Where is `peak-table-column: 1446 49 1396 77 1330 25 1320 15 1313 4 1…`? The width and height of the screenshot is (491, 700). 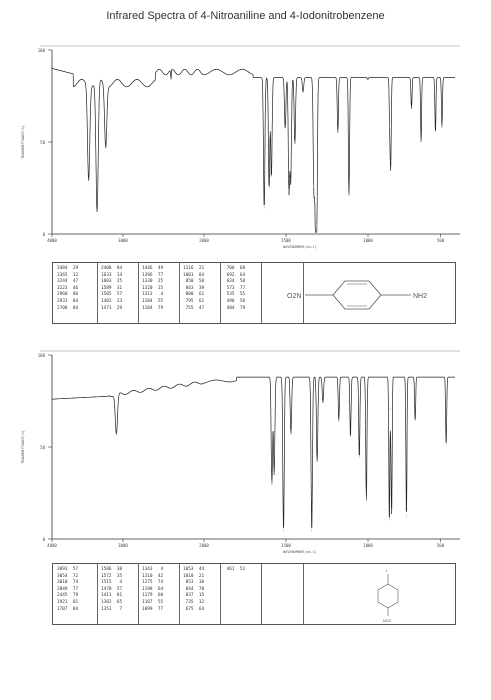 peak-table-column: 1446 49 1396 77 1330 25 1320 15 1313 4 1… is located at coordinates (153, 288).